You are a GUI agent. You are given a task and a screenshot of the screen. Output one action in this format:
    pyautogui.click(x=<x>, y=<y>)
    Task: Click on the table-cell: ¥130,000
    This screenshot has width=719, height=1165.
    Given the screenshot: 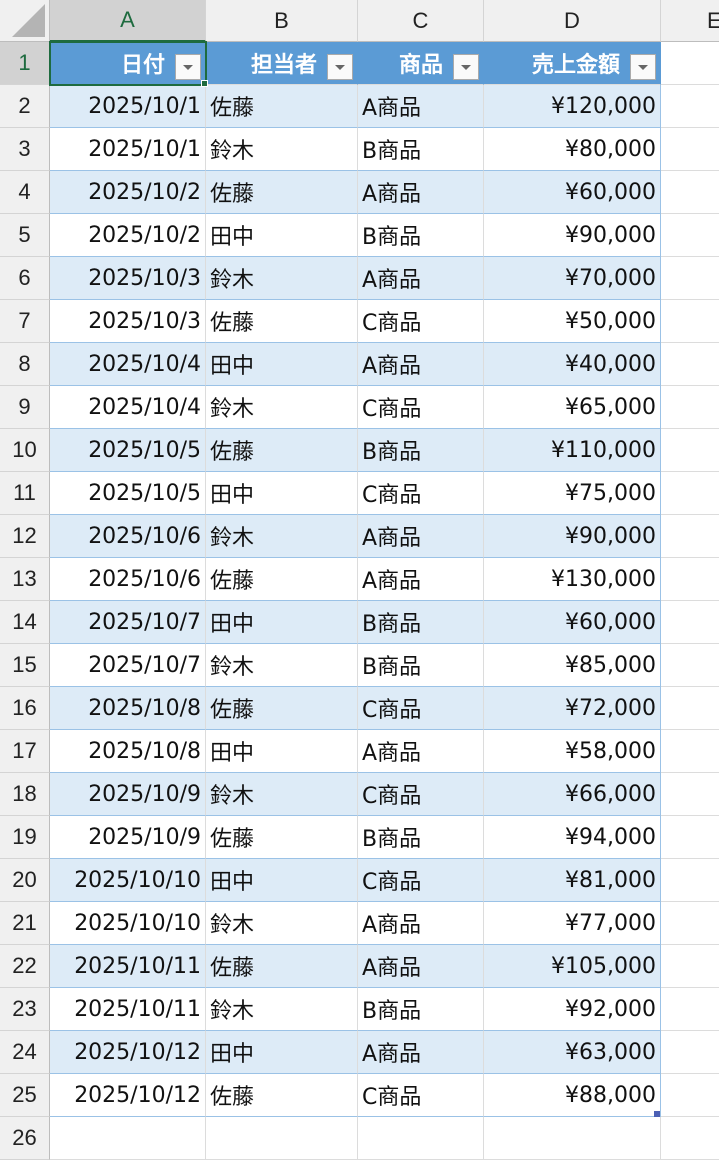 What is the action you would take?
    pyautogui.click(x=572, y=579)
    